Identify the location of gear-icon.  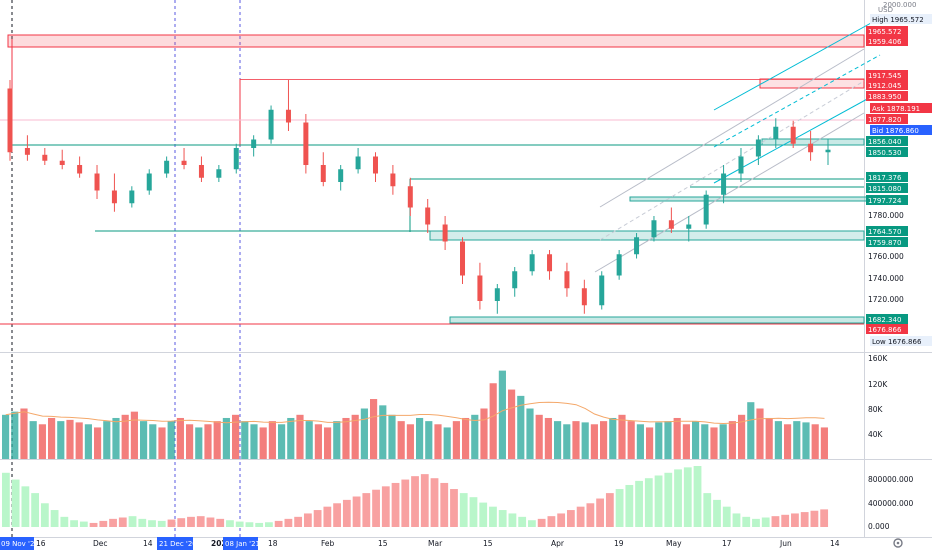
(898, 543).